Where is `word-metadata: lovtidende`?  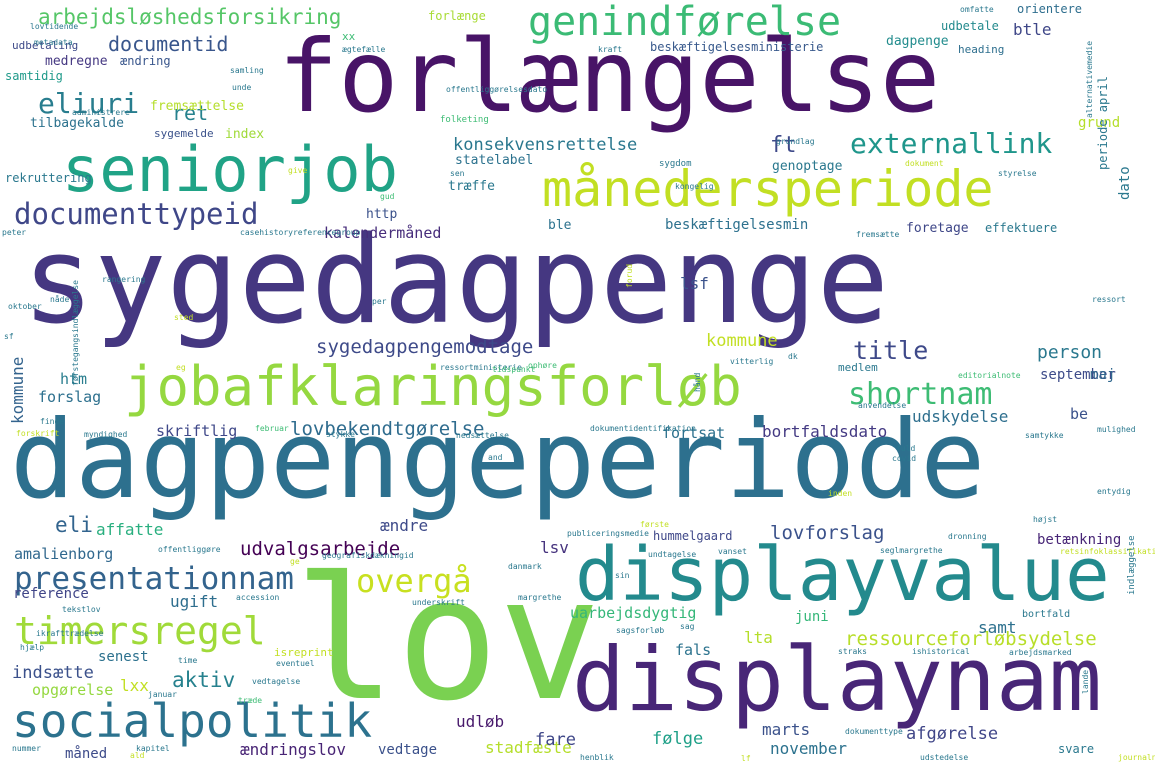
word-metadata: lovtidende is located at coordinates (54, 26).